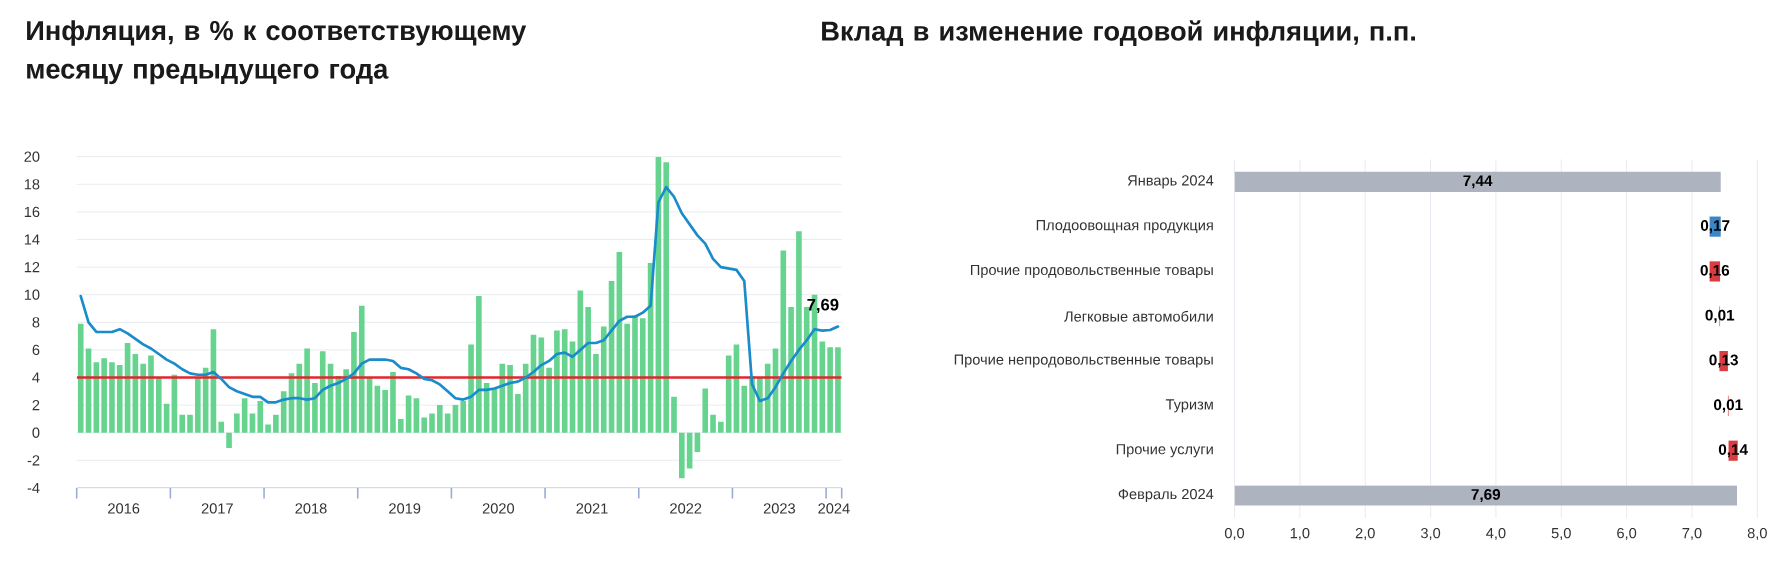 The image size is (1791, 571). I want to click on x-tick-label: 1,0, so click(1300, 534).